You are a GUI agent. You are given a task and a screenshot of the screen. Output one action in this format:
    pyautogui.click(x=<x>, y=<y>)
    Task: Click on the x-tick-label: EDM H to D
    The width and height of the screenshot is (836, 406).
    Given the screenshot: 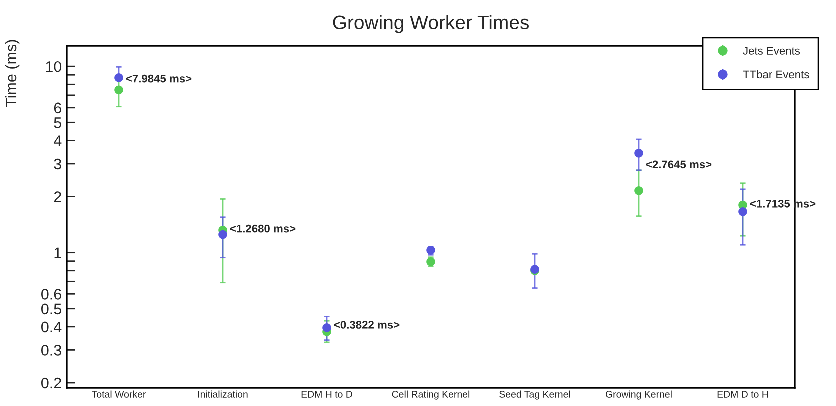 What is the action you would take?
    pyautogui.click(x=327, y=394)
    